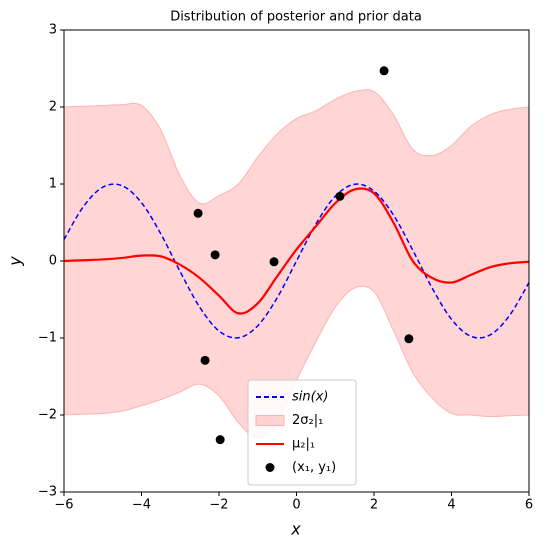 The height and width of the screenshot is (549, 543). What do you see at coordinates (53, 107) in the screenshot?
I see `y-tick-label: 2` at bounding box center [53, 107].